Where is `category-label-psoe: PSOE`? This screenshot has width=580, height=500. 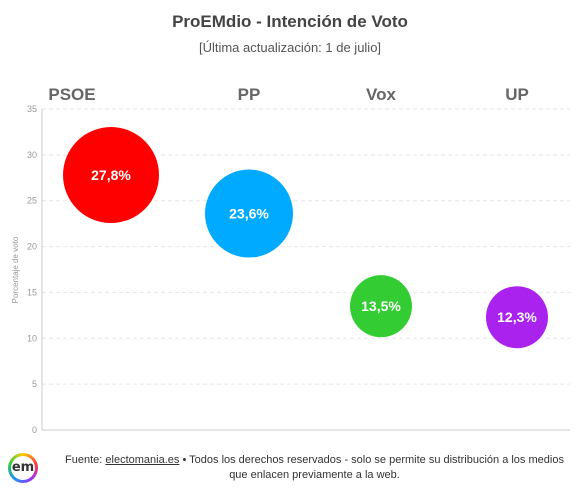 category-label-psoe: PSOE is located at coordinates (71, 94).